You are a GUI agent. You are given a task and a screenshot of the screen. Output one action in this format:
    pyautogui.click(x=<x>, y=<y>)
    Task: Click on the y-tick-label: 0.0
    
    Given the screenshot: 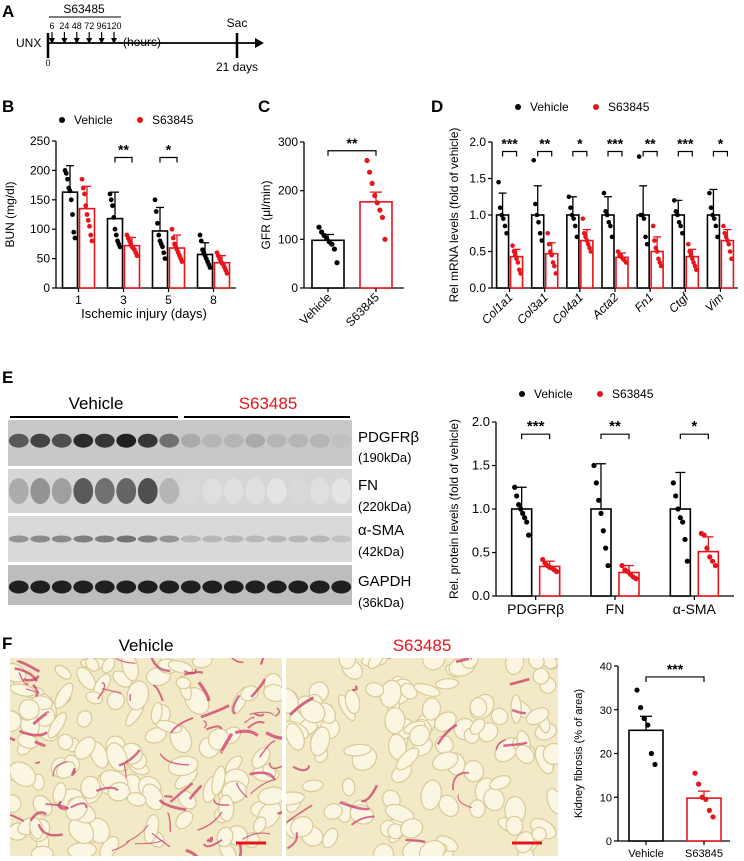 What is the action you would take?
    pyautogui.click(x=481, y=595)
    